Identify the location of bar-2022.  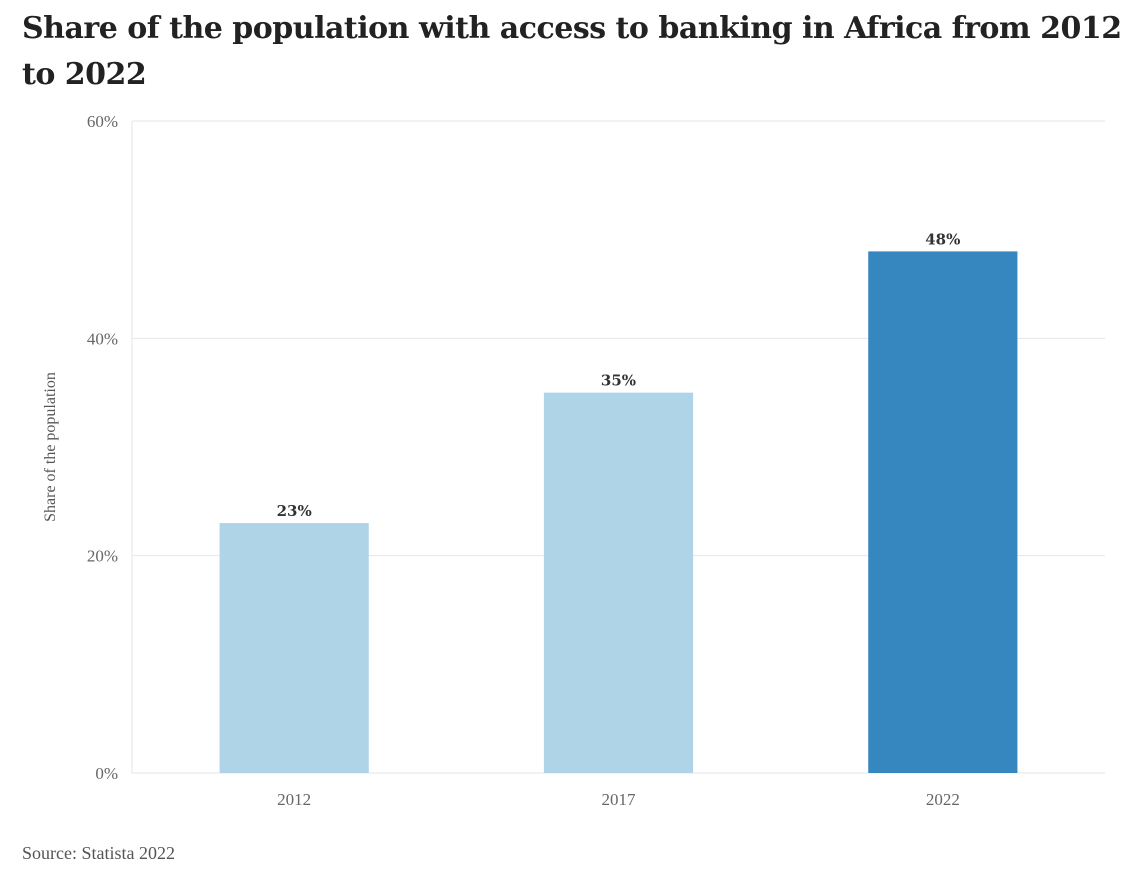
(943, 512).